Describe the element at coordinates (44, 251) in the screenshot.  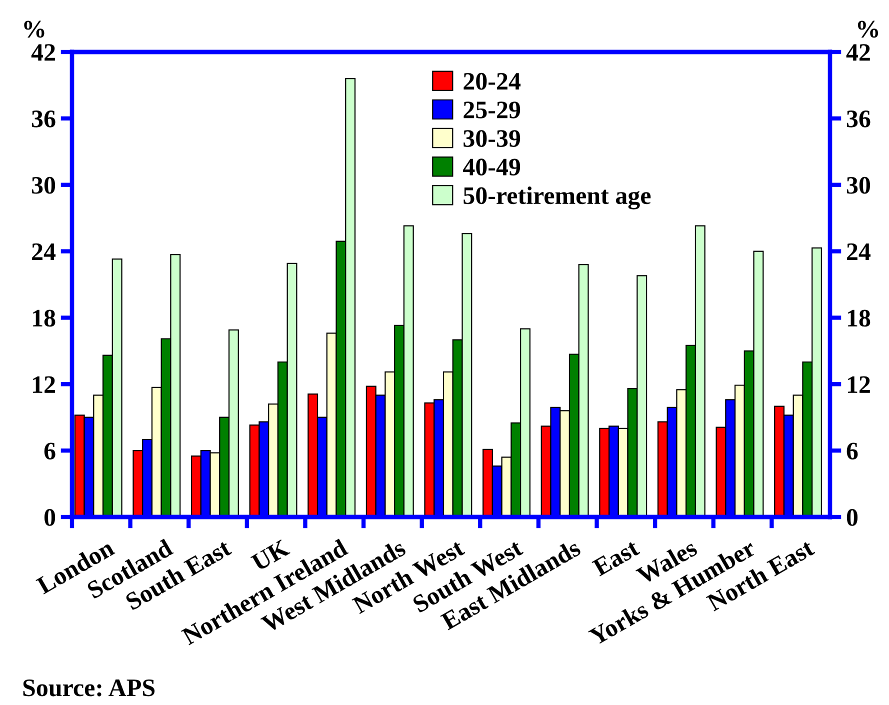
I see `y-tick-label: 24` at that location.